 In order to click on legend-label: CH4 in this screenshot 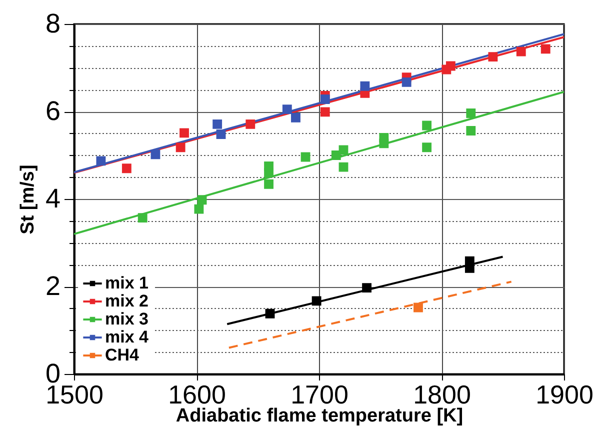, I will do `click(122, 355)`.